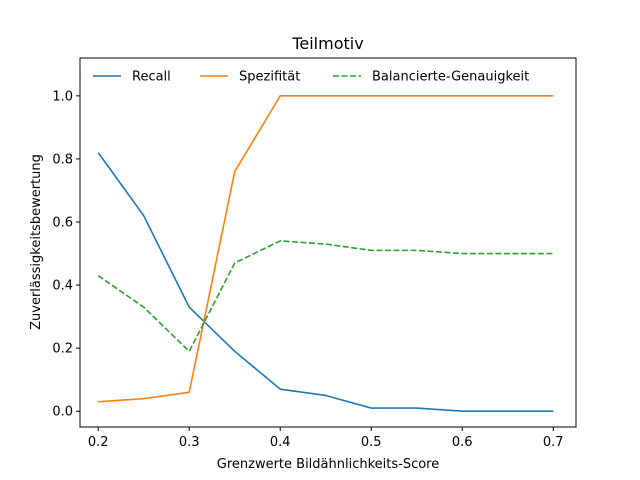  What do you see at coordinates (280, 442) in the screenshot?
I see `x-tick-label: 0.4` at bounding box center [280, 442].